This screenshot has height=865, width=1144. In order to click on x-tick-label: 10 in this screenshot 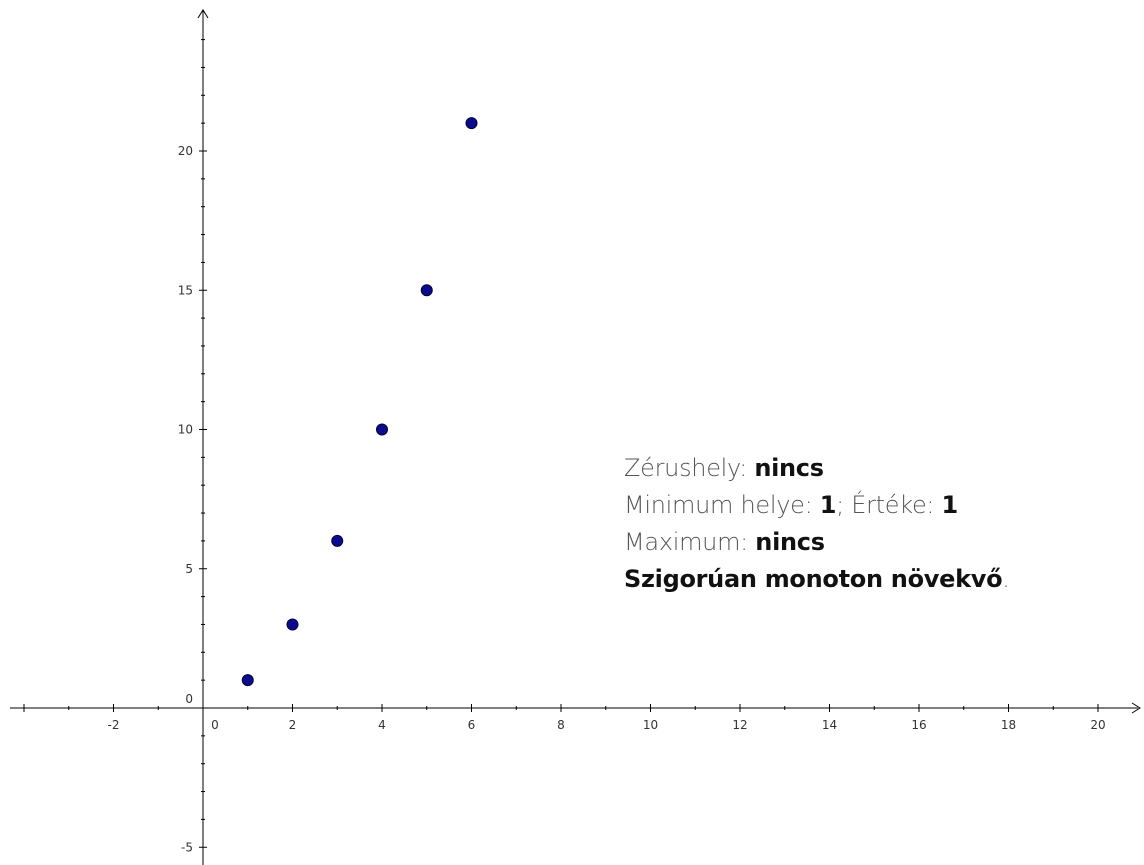, I will do `click(650, 725)`.